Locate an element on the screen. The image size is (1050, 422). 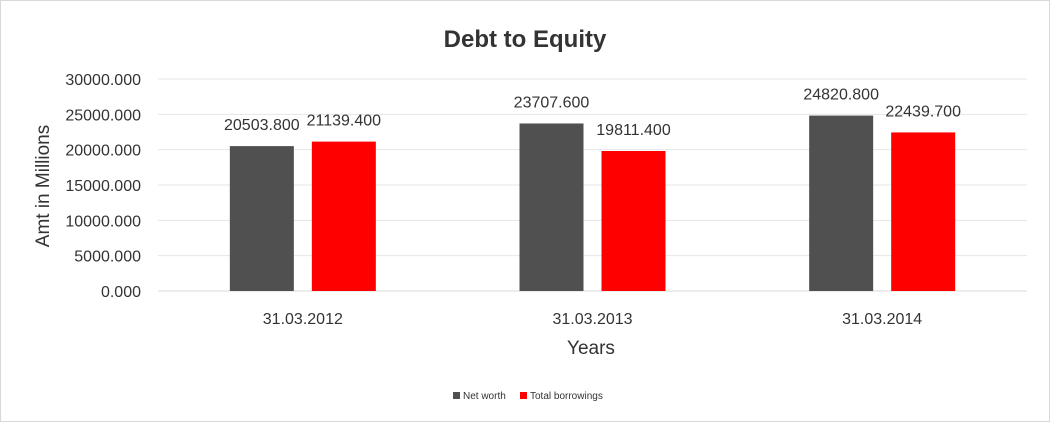
y-tick-label: 10000.000 is located at coordinates (103, 221).